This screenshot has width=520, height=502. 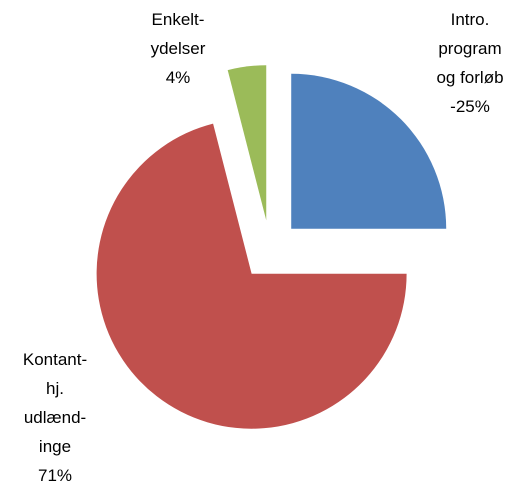 What do you see at coordinates (453, 106) in the screenshot?
I see `category-label: -` at bounding box center [453, 106].